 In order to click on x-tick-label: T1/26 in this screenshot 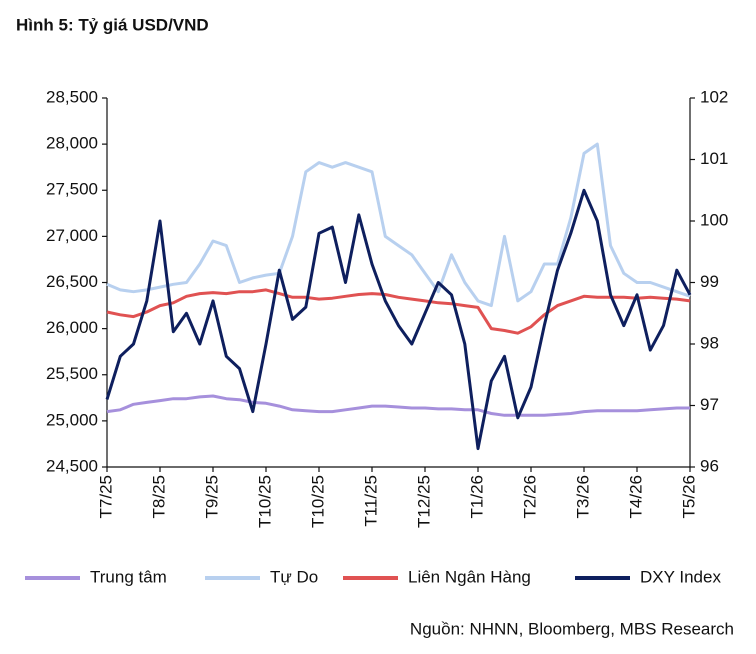, I will do `click(476, 496)`.